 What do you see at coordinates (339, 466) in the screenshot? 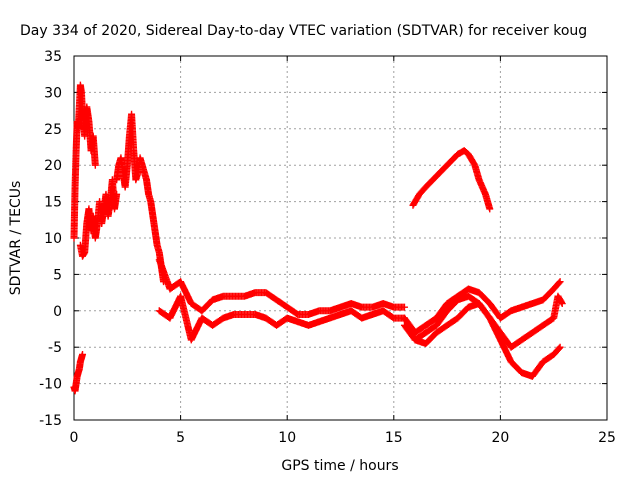
I see `x-axis-label: GPS time / hours` at bounding box center [339, 466].